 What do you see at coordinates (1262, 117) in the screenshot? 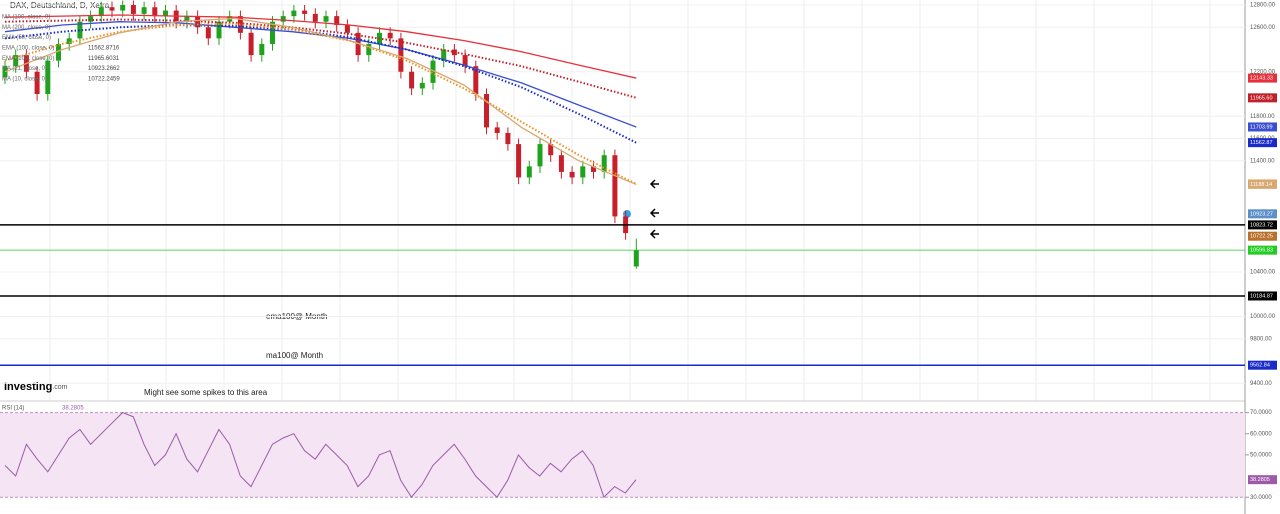
I see `y-tick-label: 11800.00` at bounding box center [1262, 117].